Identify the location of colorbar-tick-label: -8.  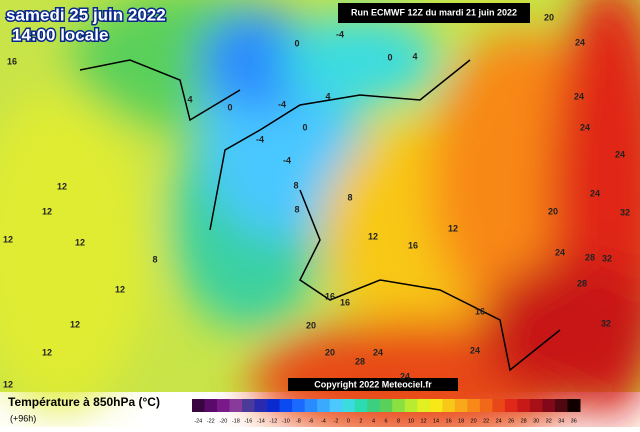
(298, 421).